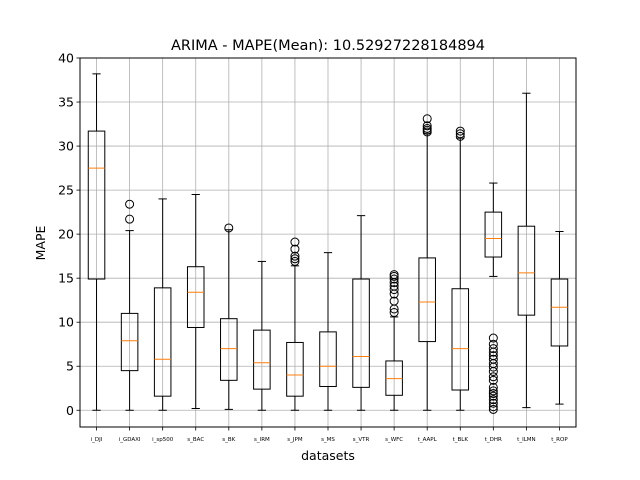 The height and width of the screenshot is (480, 640). What do you see at coordinates (328, 440) in the screenshot?
I see `x-tick-label: s_MS` at bounding box center [328, 440].